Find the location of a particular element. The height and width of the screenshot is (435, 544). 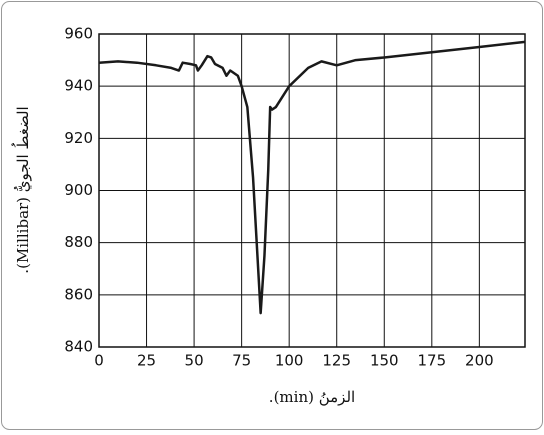

x-tick-label: 150 is located at coordinates (384, 361).